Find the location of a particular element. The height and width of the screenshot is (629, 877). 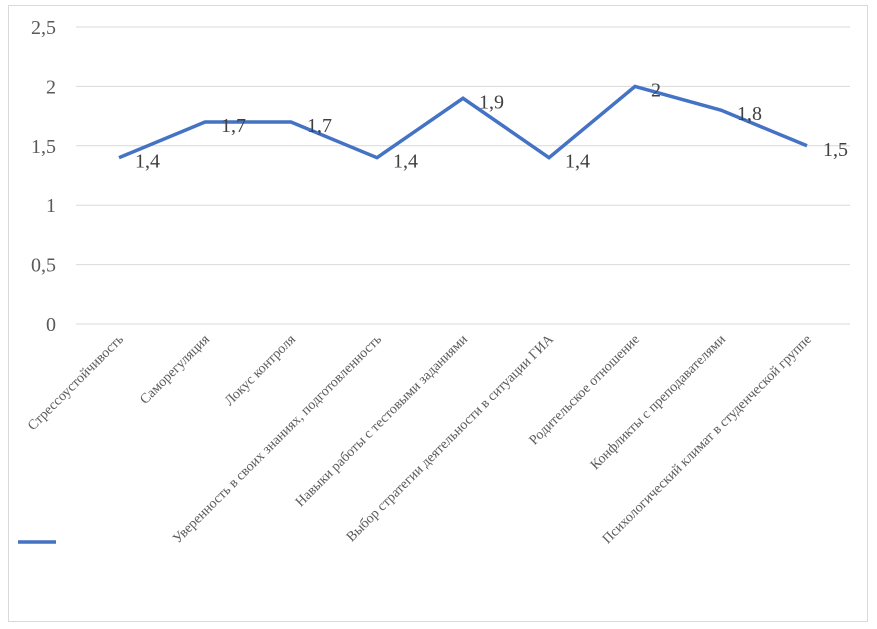

data-label: 1,8 is located at coordinates (749, 114).